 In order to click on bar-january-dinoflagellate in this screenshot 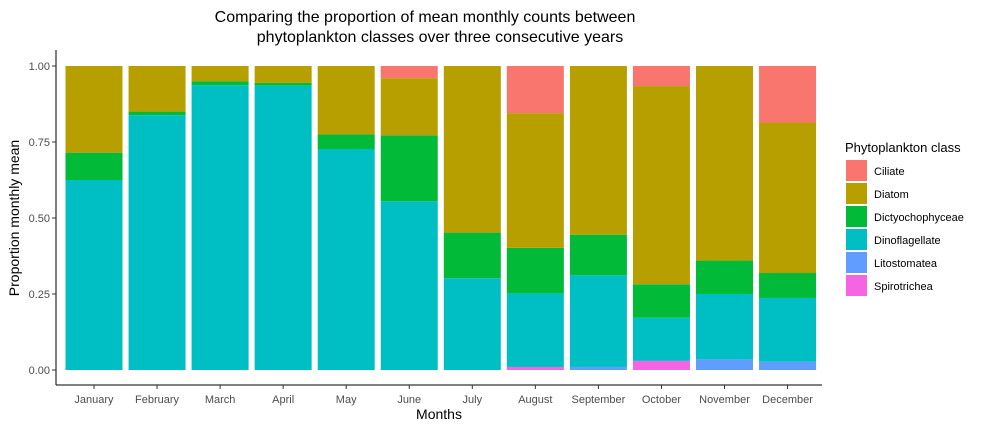, I will do `click(94, 275)`.